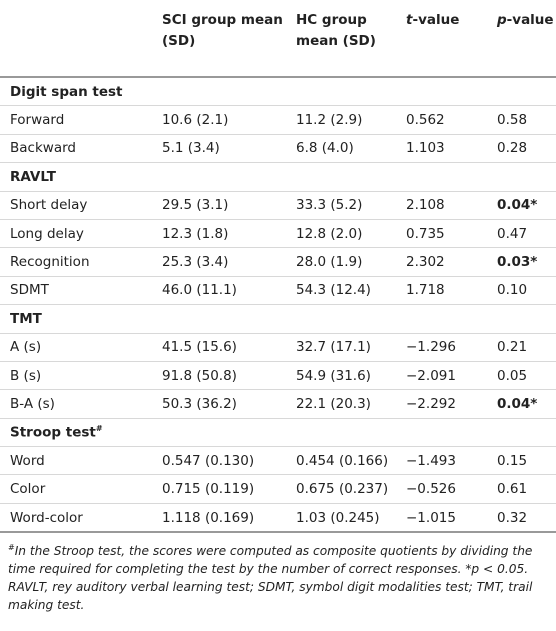  What do you see at coordinates (66, 91) in the screenshot?
I see `section-text: Digit span test` at bounding box center [66, 91].